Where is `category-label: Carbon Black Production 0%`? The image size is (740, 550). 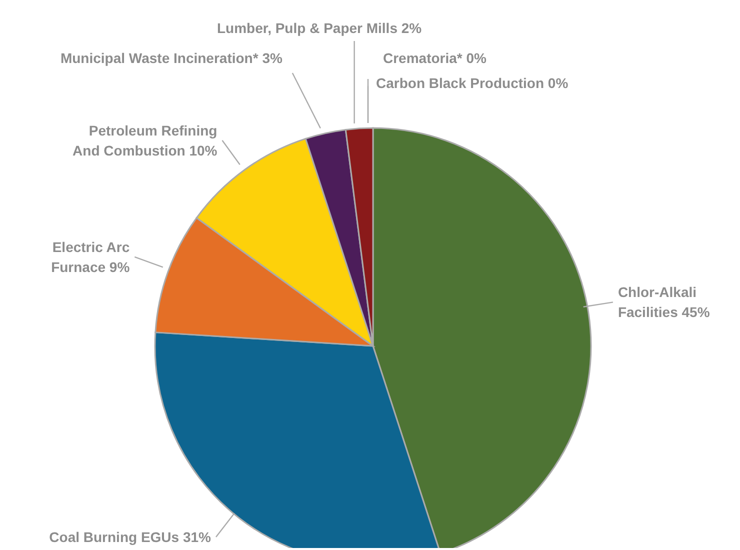
category-label: Carbon Black Production 0% is located at coordinates (472, 83).